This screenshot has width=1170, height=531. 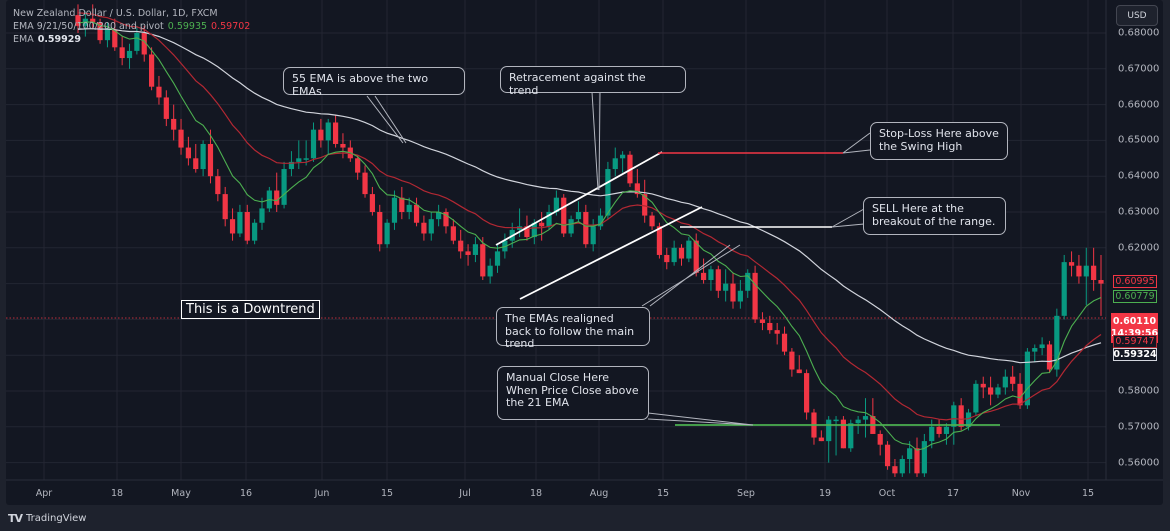 What do you see at coordinates (887, 493) in the screenshot?
I see `time-axis-label: Oct` at bounding box center [887, 493].